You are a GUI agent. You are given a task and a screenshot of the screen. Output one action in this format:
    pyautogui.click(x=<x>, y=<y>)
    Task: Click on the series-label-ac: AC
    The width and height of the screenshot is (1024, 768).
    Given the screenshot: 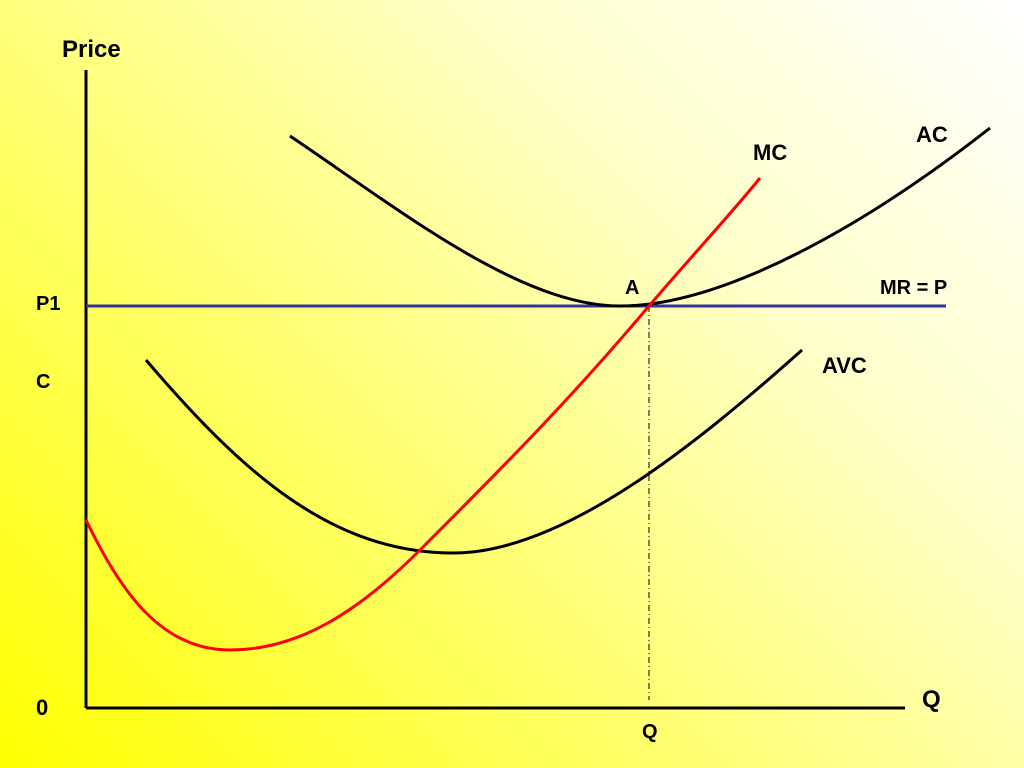 What is the action you would take?
    pyautogui.click(x=932, y=134)
    